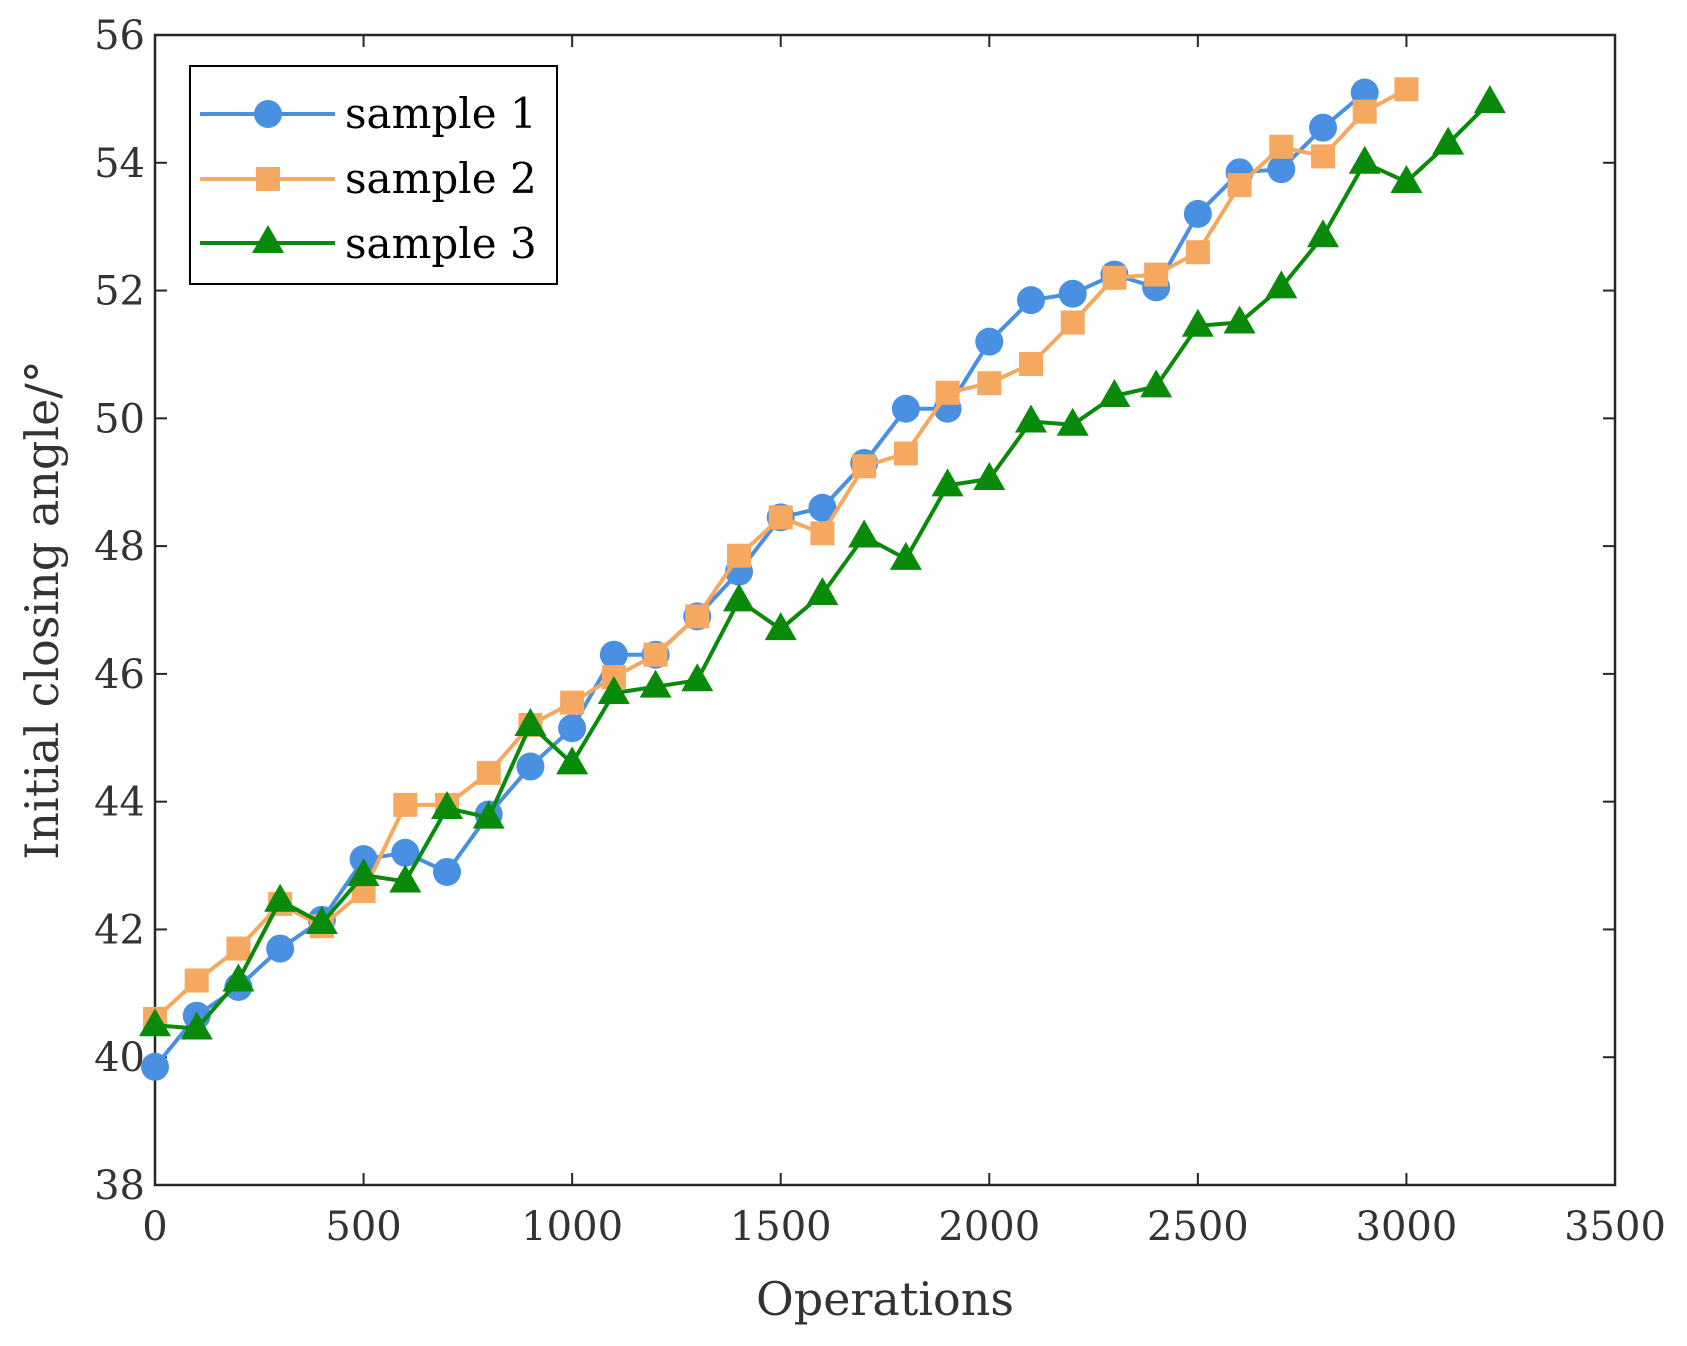 This screenshot has height=1346, width=1687. I want to click on x-tick-label: 1500, so click(781, 1227).